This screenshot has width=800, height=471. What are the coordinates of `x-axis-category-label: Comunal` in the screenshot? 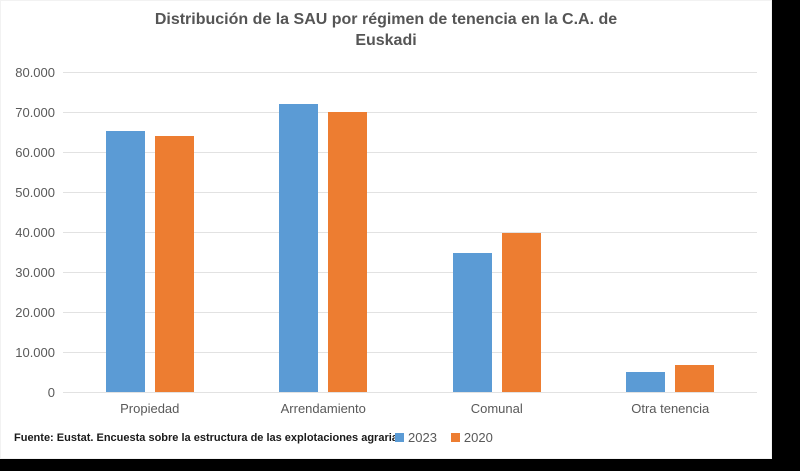 It's located at (496, 408).